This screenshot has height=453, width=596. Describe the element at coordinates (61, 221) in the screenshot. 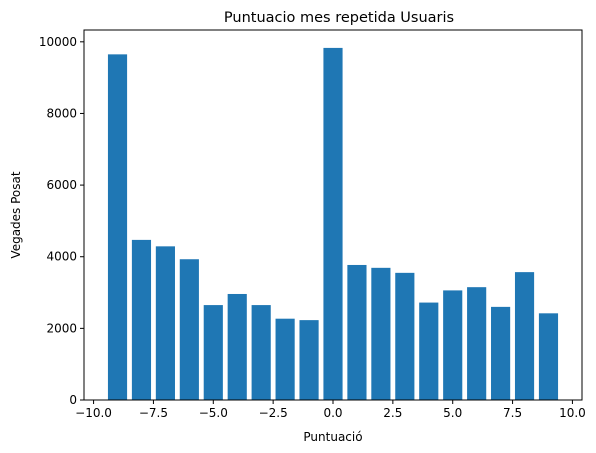

I see `y-axis-ticks: 0 2000 4000 6000 8000 10000` at that location.